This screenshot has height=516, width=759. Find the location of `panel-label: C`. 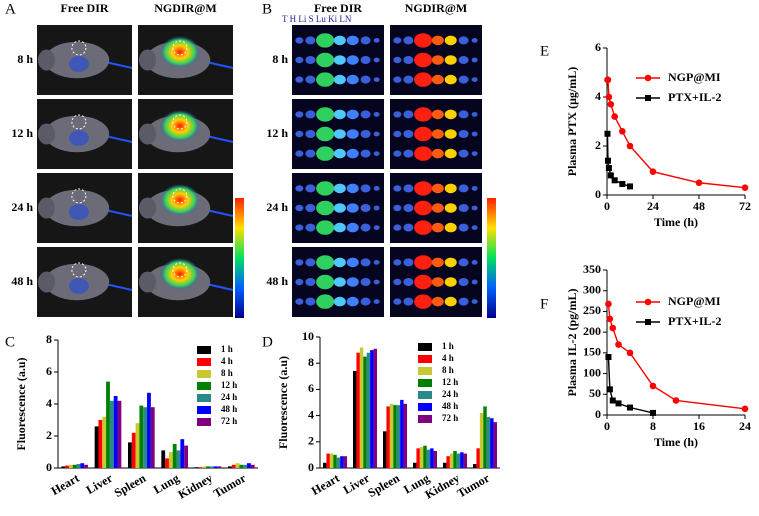

panel-label: C is located at coordinates (10, 342).